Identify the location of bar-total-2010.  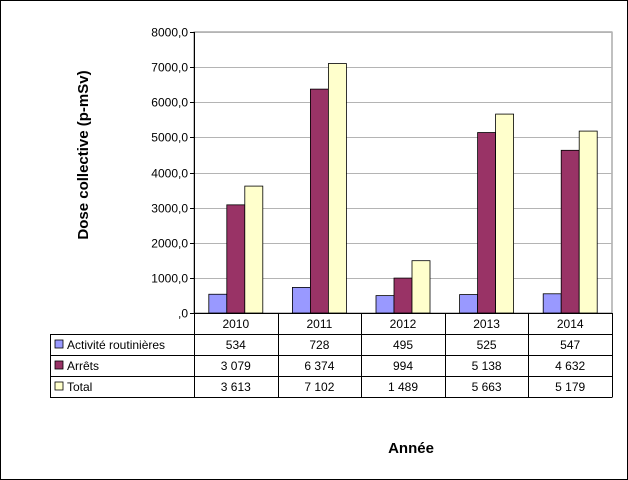
(254, 249).